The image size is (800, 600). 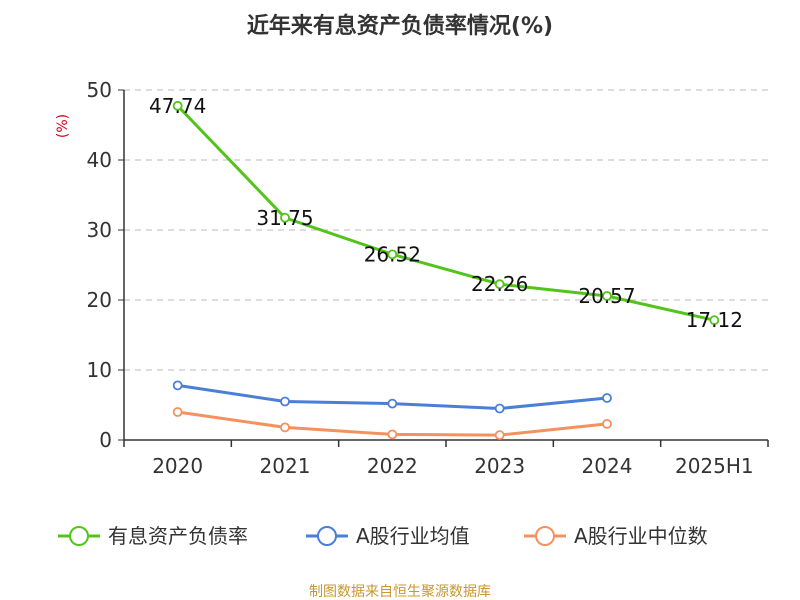 What do you see at coordinates (641, 536) in the screenshot?
I see `legend-label: A股行业中位数` at bounding box center [641, 536].